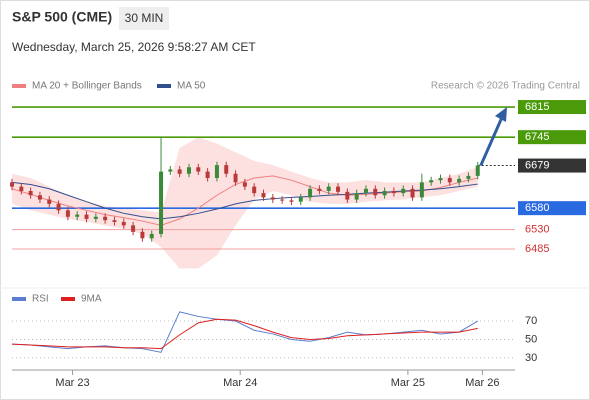 This screenshot has height=400, width=590. Describe the element at coordinates (537, 165) in the screenshot. I see `level-label: 6679` at that location.